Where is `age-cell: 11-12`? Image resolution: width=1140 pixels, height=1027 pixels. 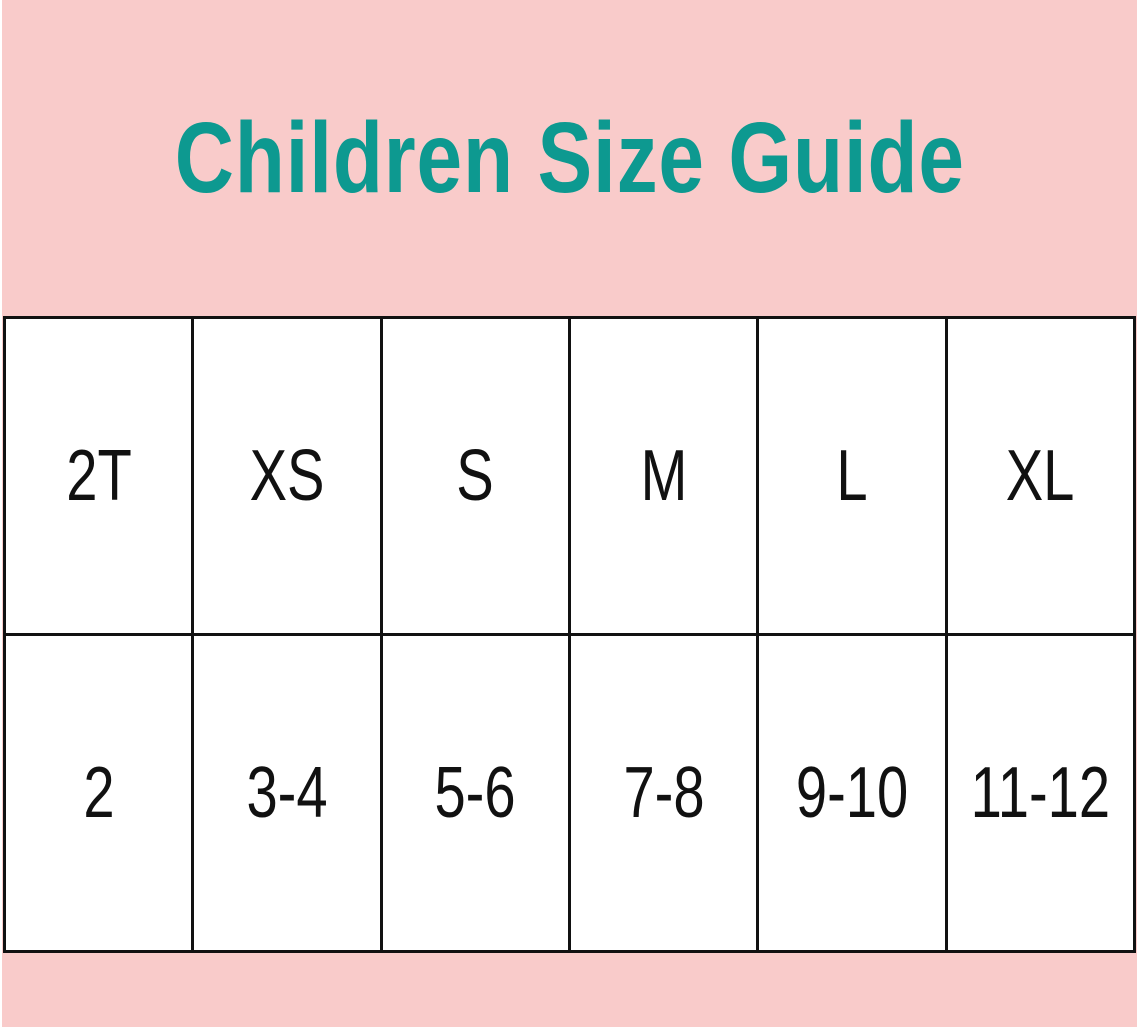 age-cell: 11-12 is located at coordinates (1040, 793).